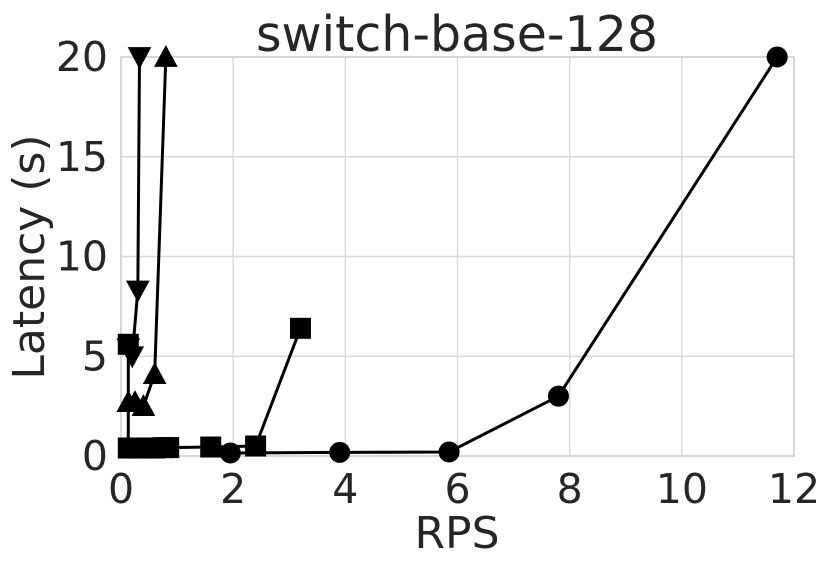 The height and width of the screenshot is (564, 830). Describe the element at coordinates (82, 57) in the screenshot. I see `y-tick-label: 20` at that location.